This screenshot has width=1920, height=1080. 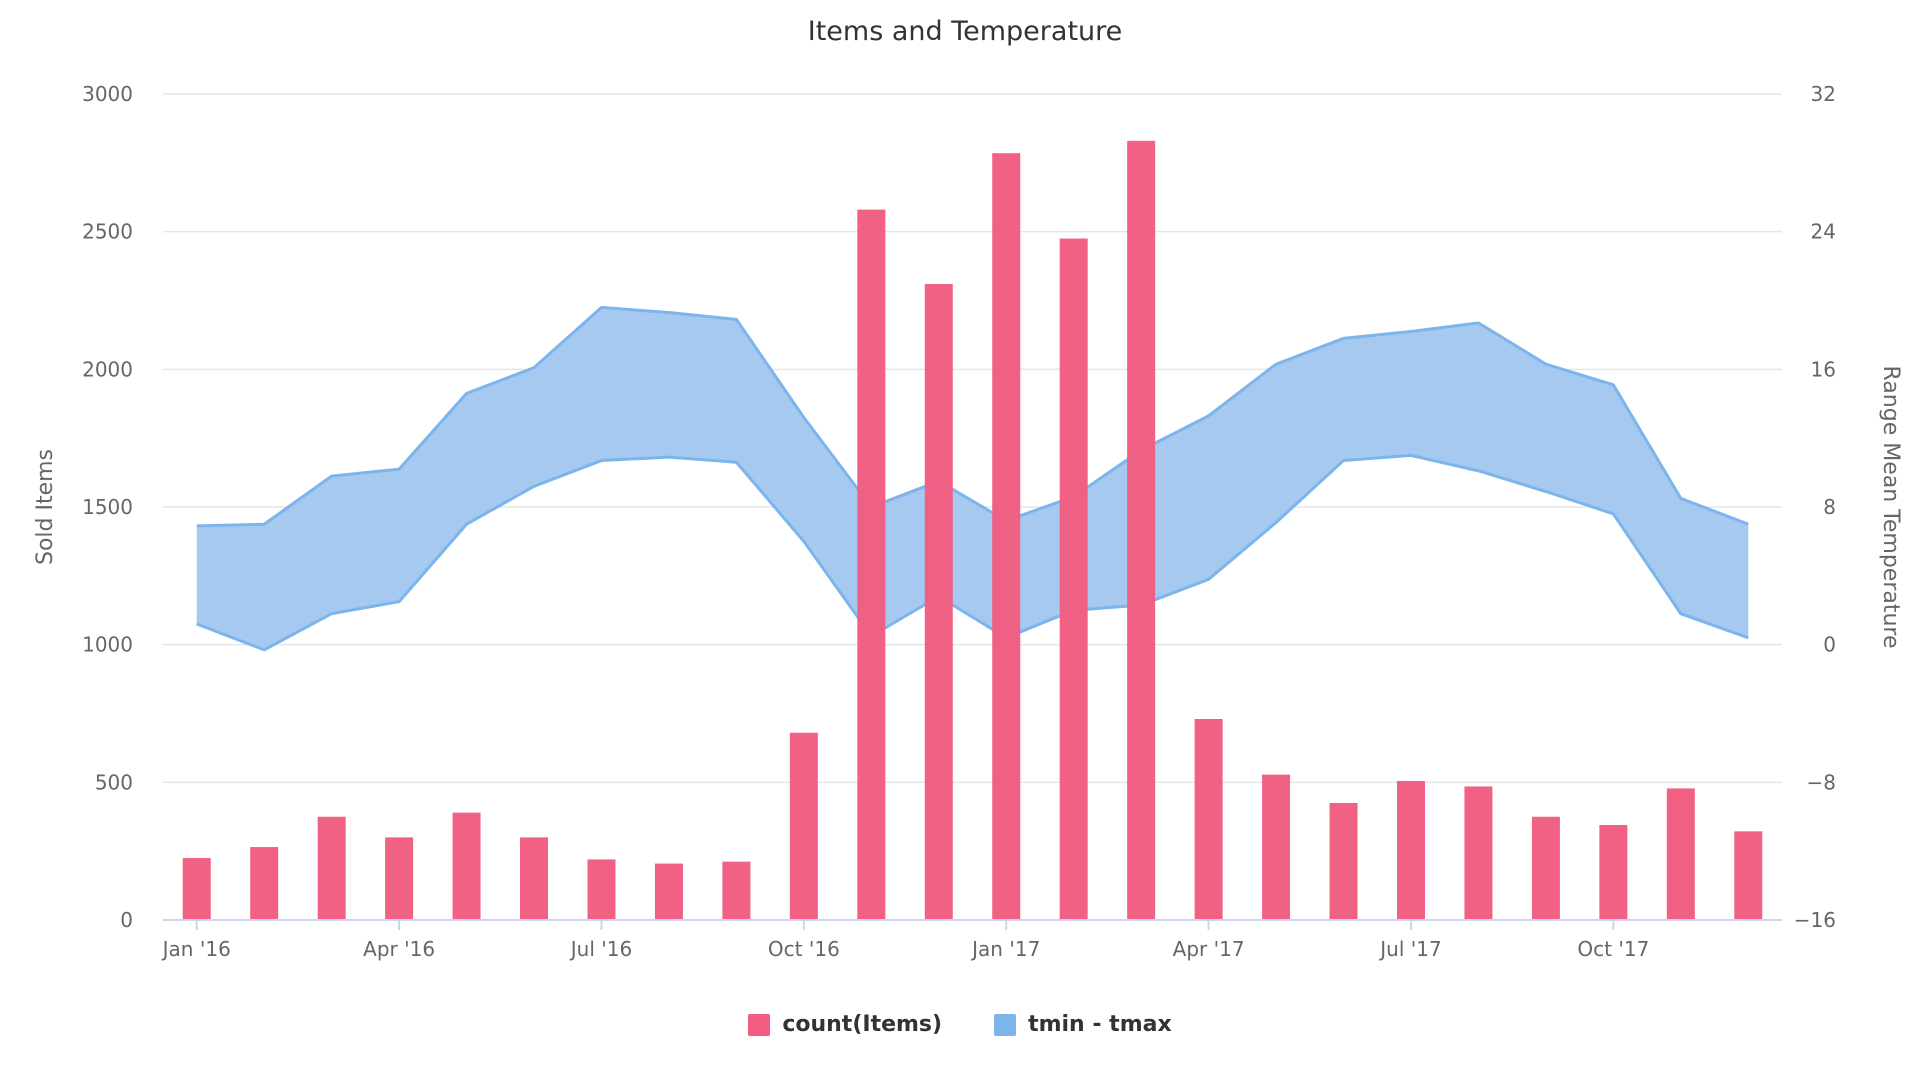 I want to click on y-left-tick-label: 1000, so click(x=107, y=645).